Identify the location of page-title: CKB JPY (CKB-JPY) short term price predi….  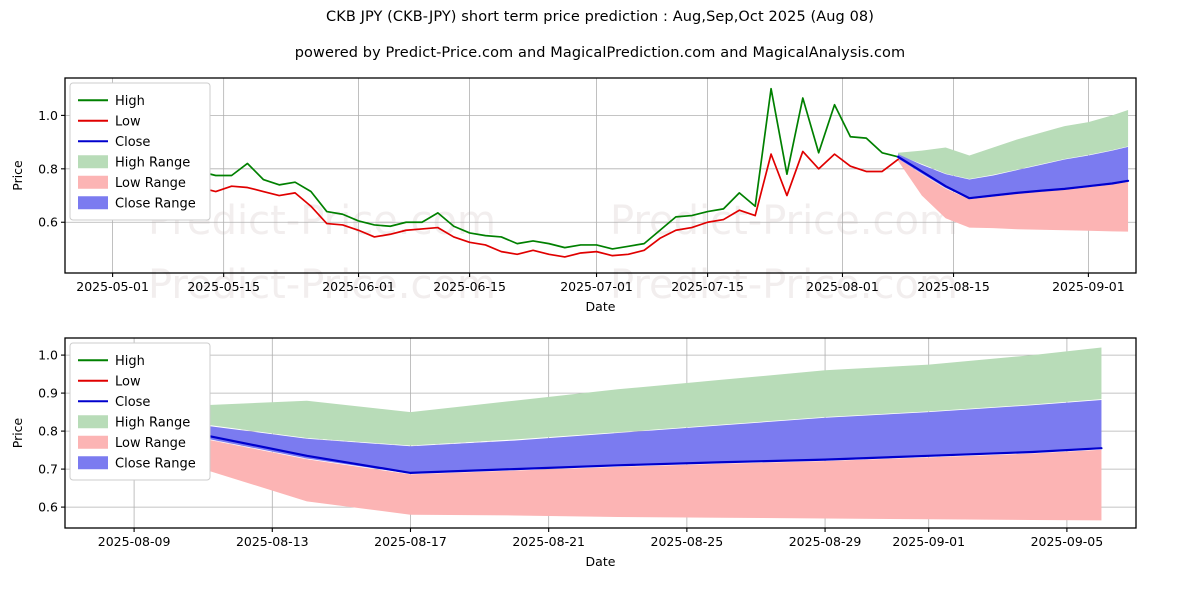
(600, 17).